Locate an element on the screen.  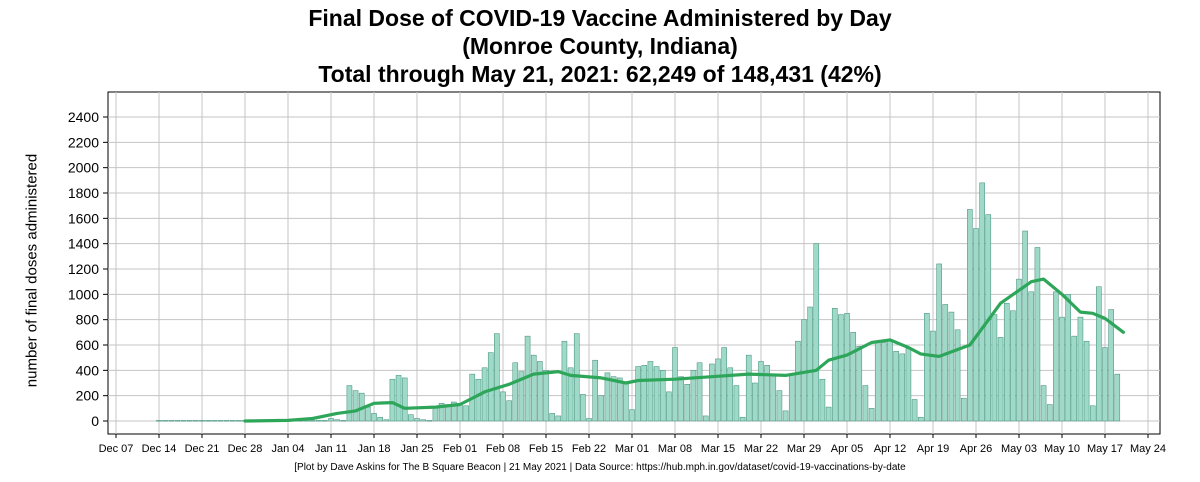
chart-title-line-2: (Monroe County, Indiana) is located at coordinates (600, 46).